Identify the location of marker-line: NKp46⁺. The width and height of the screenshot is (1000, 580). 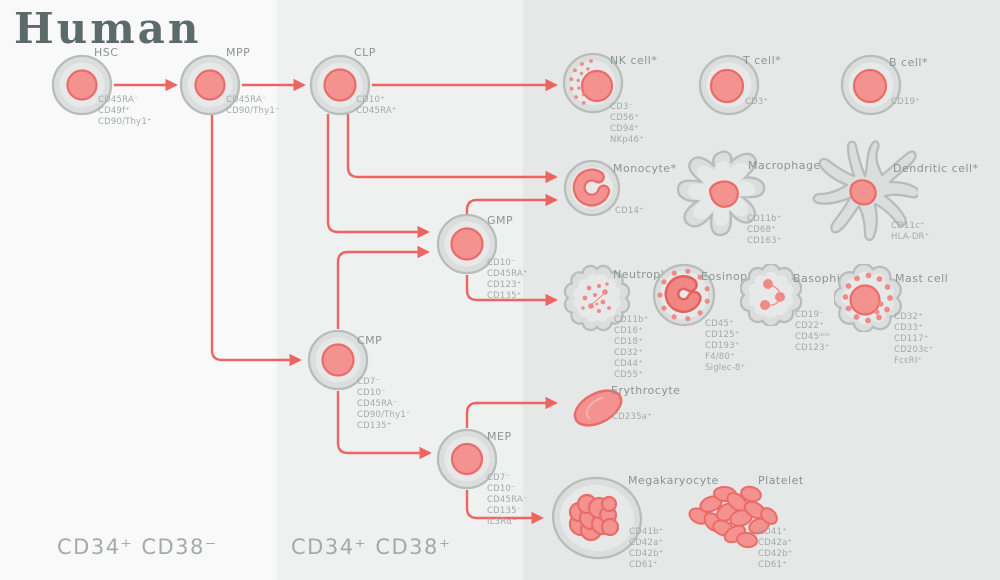
(627, 140).